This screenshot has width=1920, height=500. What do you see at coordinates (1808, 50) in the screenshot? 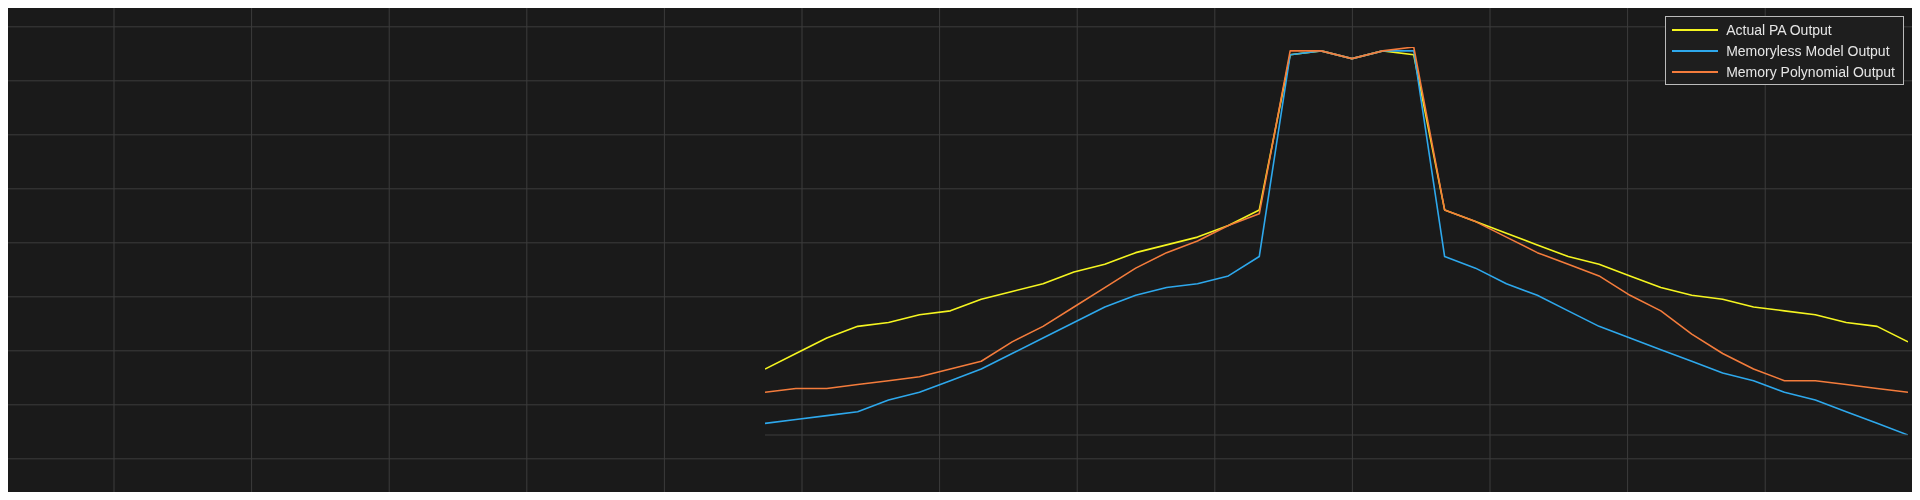
I see `legend-label: Memoryless Model Output` at bounding box center [1808, 50].